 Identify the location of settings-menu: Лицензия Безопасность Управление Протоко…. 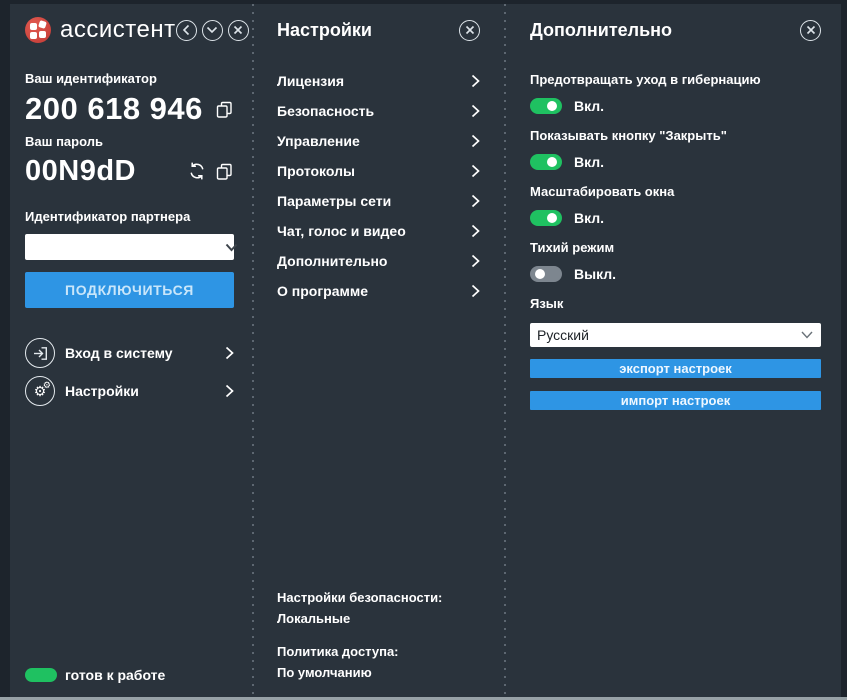
(378, 186).